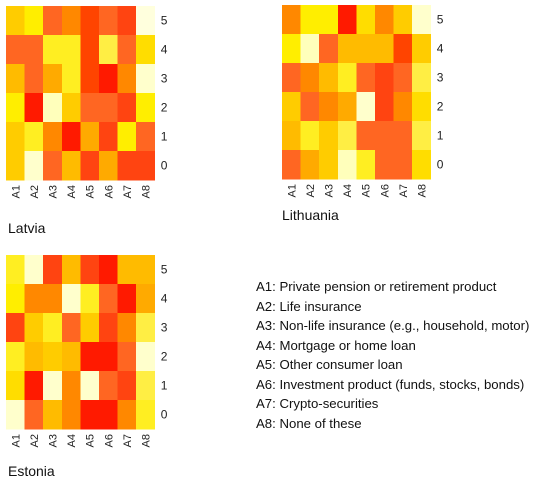 Image resolution: width=550 pixels, height=479 pixels. I want to click on legend-item-a8: A8: None of these, so click(309, 423).